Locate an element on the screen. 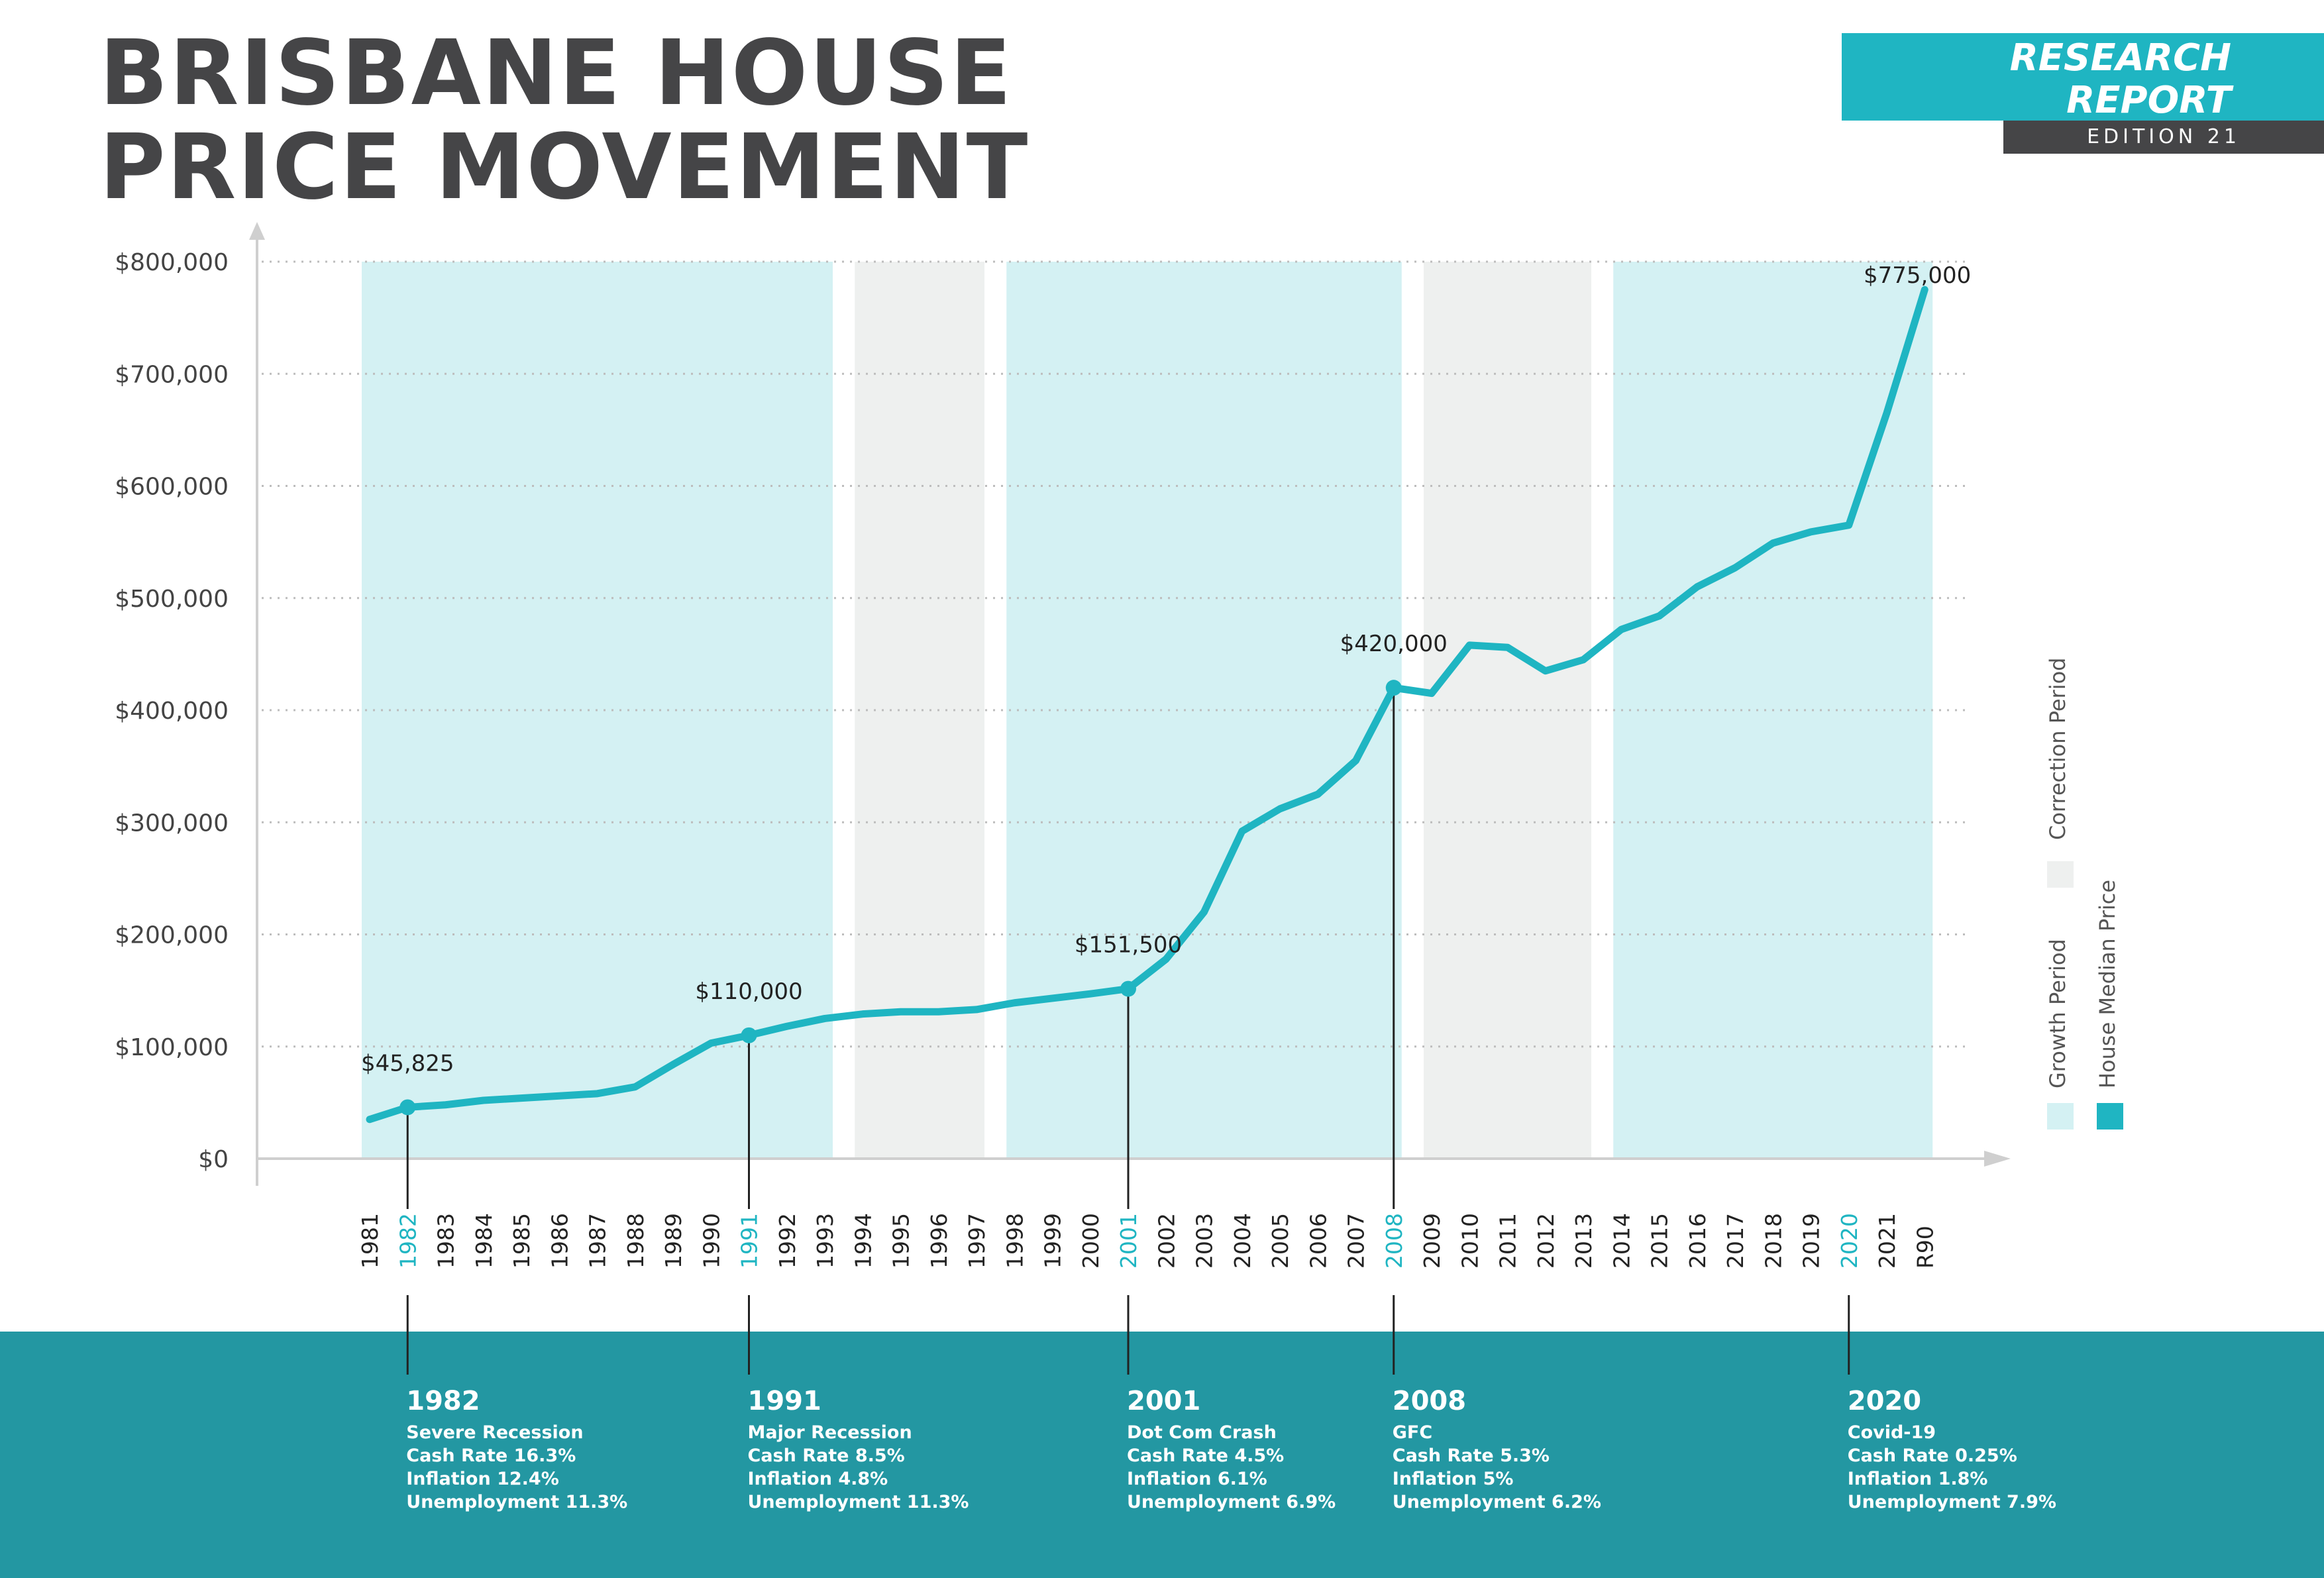 The height and width of the screenshot is (1578, 2324). event-detail: Unemployment 7.9% is located at coordinates (1951, 1502).